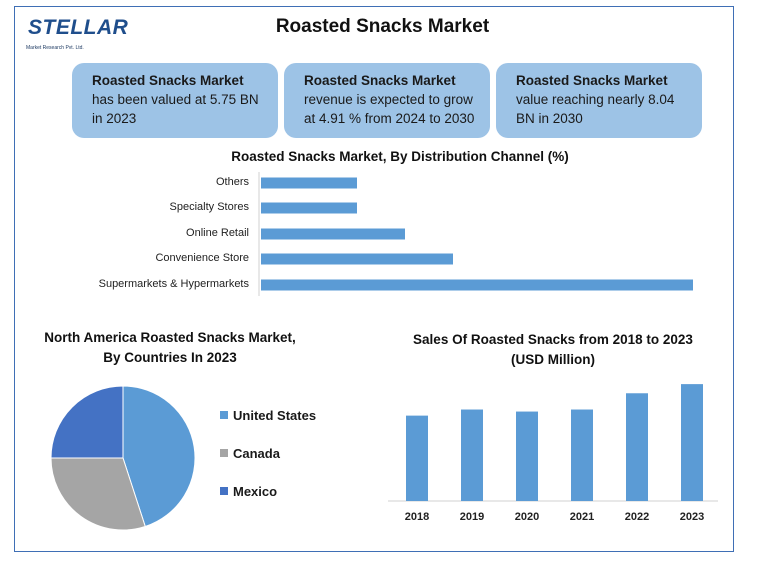  I want to click on year-label-2020: 2020, so click(527, 517).